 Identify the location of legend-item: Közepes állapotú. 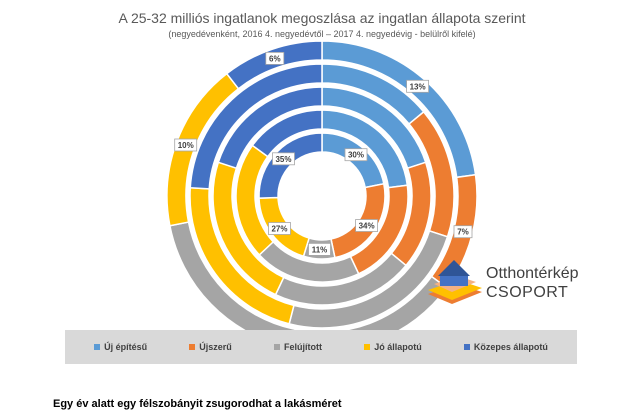
(505, 347).